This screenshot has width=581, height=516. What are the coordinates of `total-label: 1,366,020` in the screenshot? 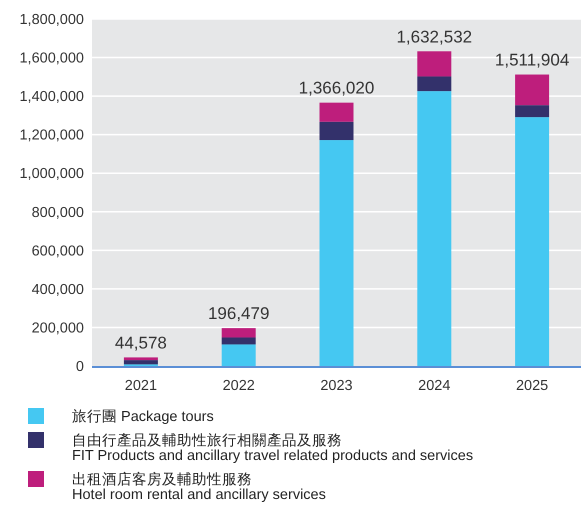 It's located at (336, 88).